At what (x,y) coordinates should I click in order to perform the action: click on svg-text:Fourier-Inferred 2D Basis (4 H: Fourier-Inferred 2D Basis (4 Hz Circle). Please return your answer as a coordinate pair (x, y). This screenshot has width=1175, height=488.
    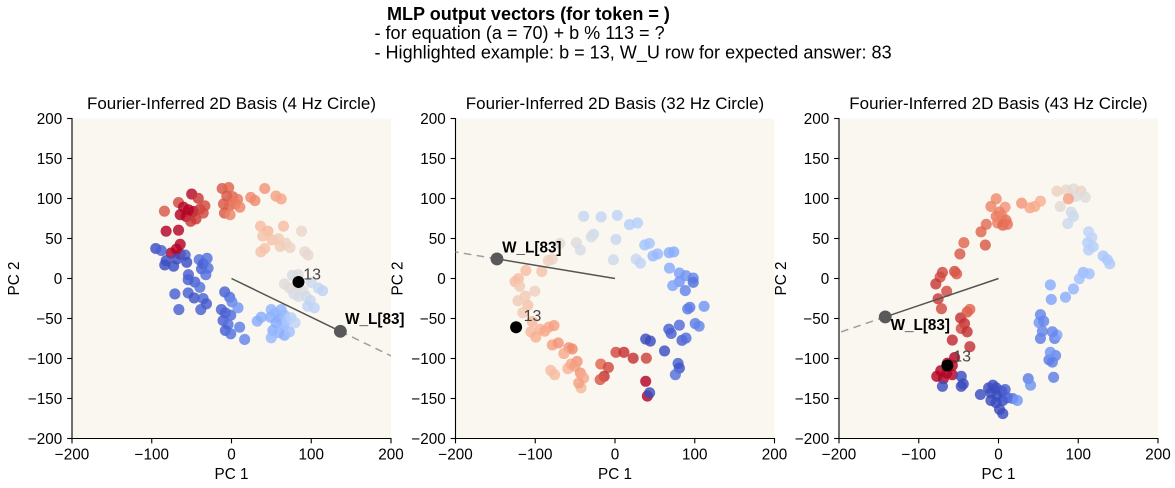
    Looking at the image, I should click on (231, 103).